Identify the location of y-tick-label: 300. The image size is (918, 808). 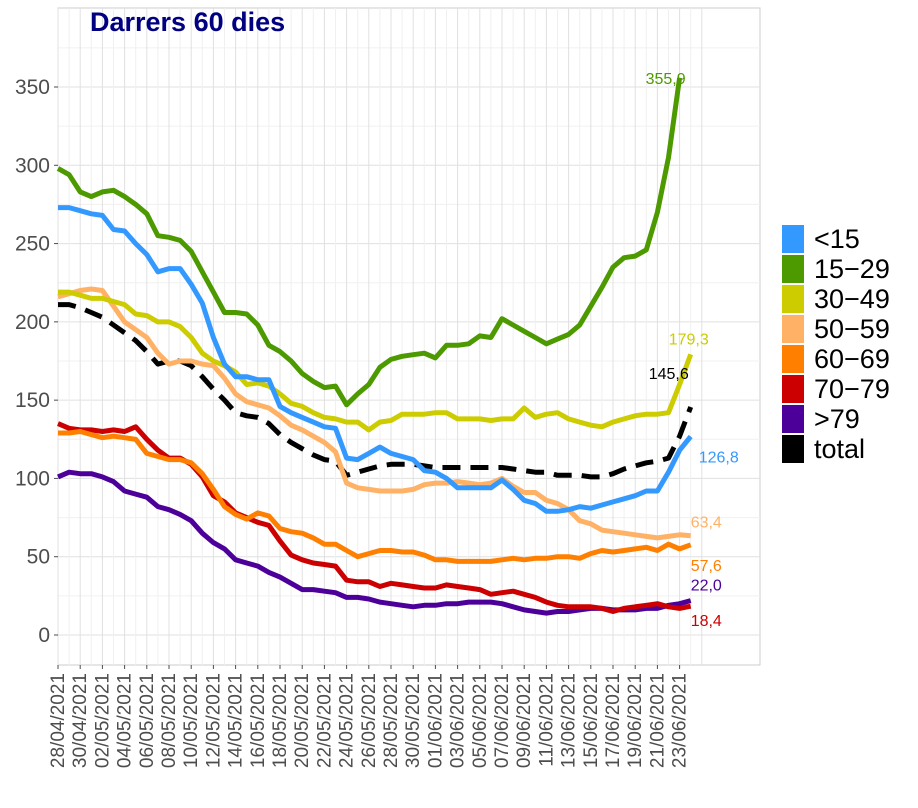
(32, 165).